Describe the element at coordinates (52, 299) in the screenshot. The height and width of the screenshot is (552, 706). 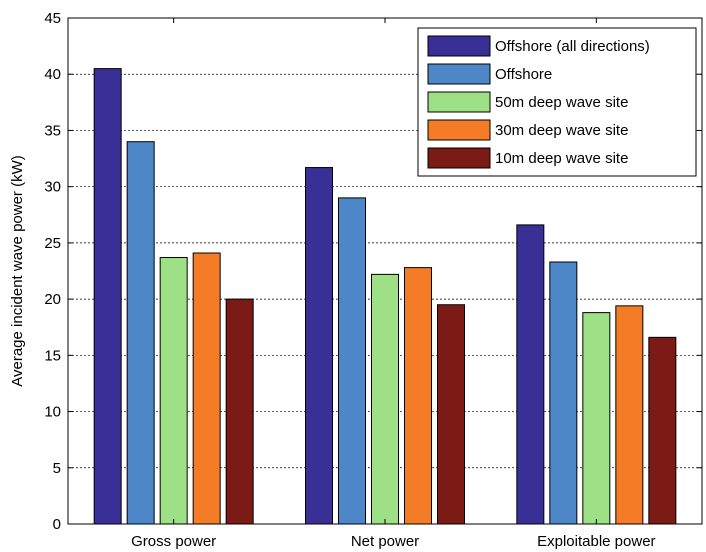
I see `y-tick-label: 20` at that location.